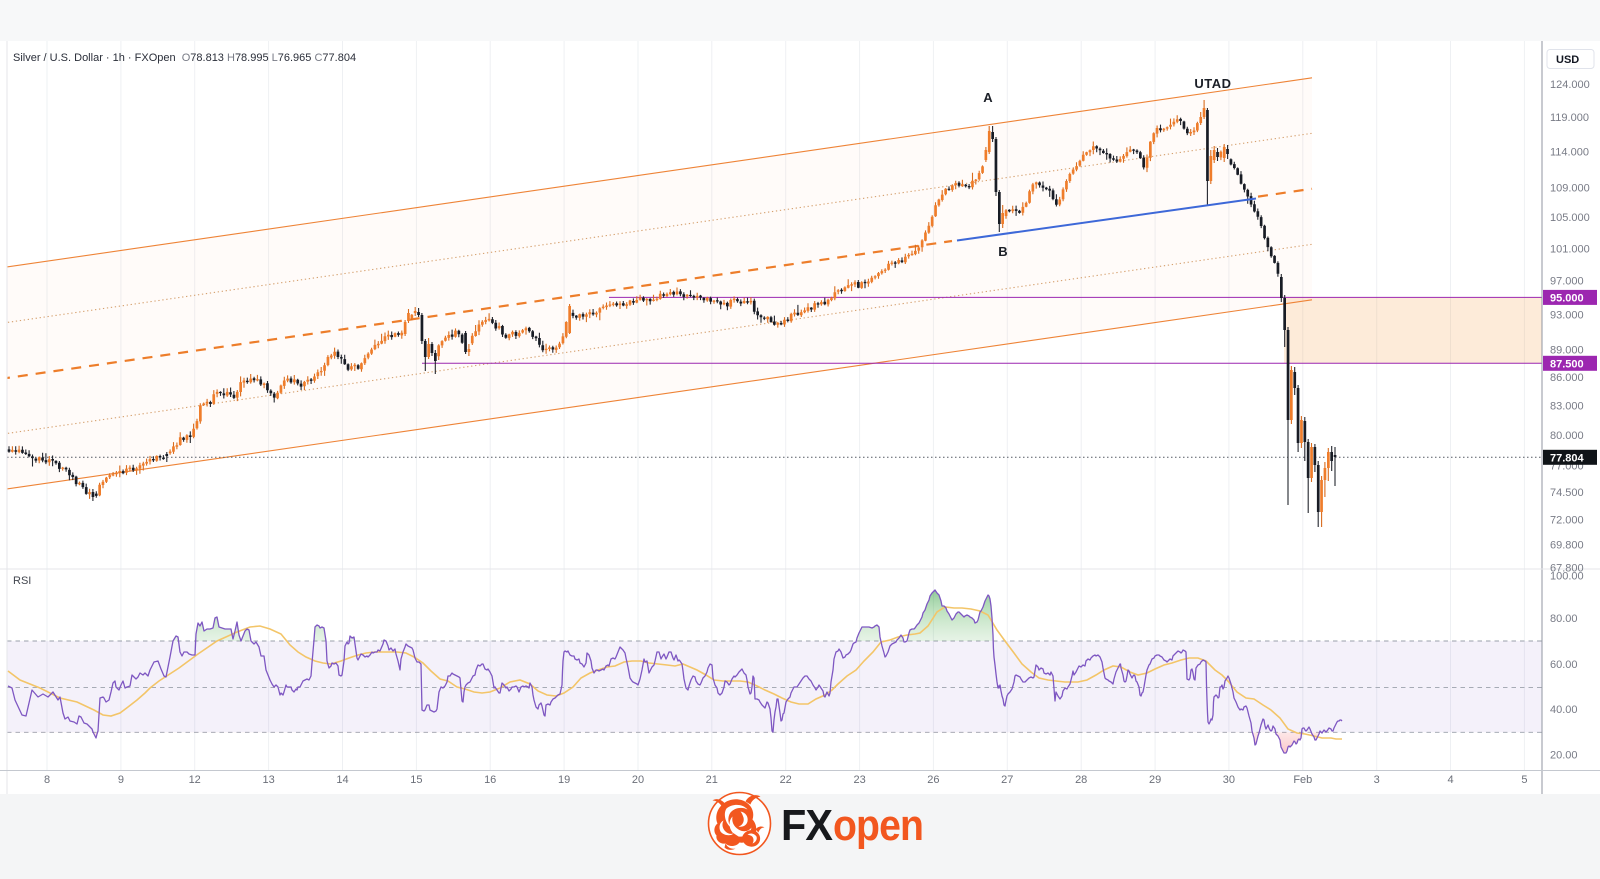 The image size is (1600, 879). What do you see at coordinates (859, 780) in the screenshot?
I see `svg-text: 23` at bounding box center [859, 780].